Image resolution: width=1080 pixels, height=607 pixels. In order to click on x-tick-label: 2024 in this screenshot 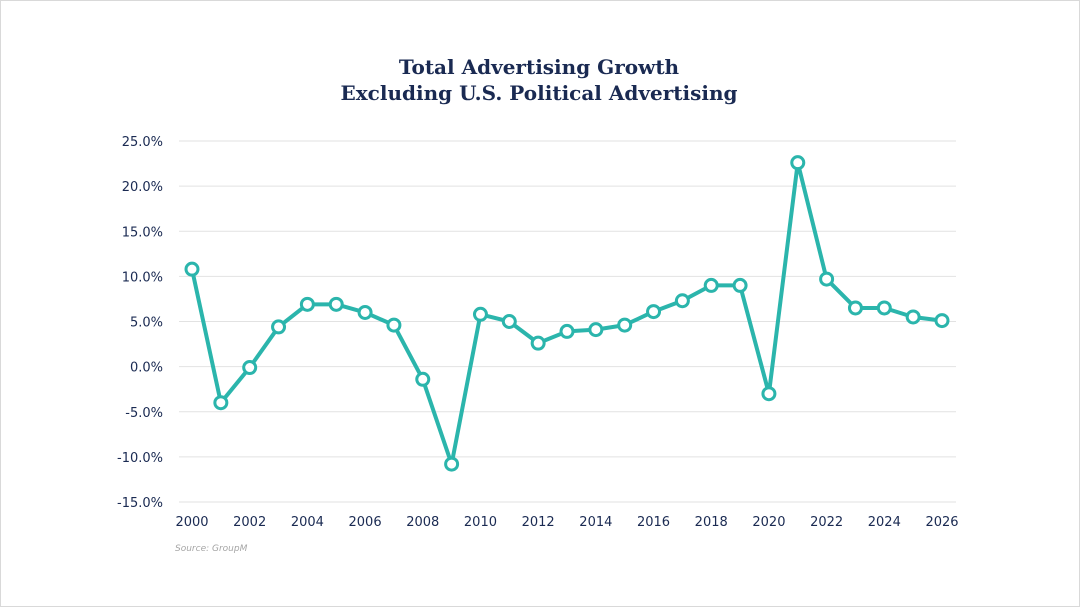, I will do `click(884, 522)`.